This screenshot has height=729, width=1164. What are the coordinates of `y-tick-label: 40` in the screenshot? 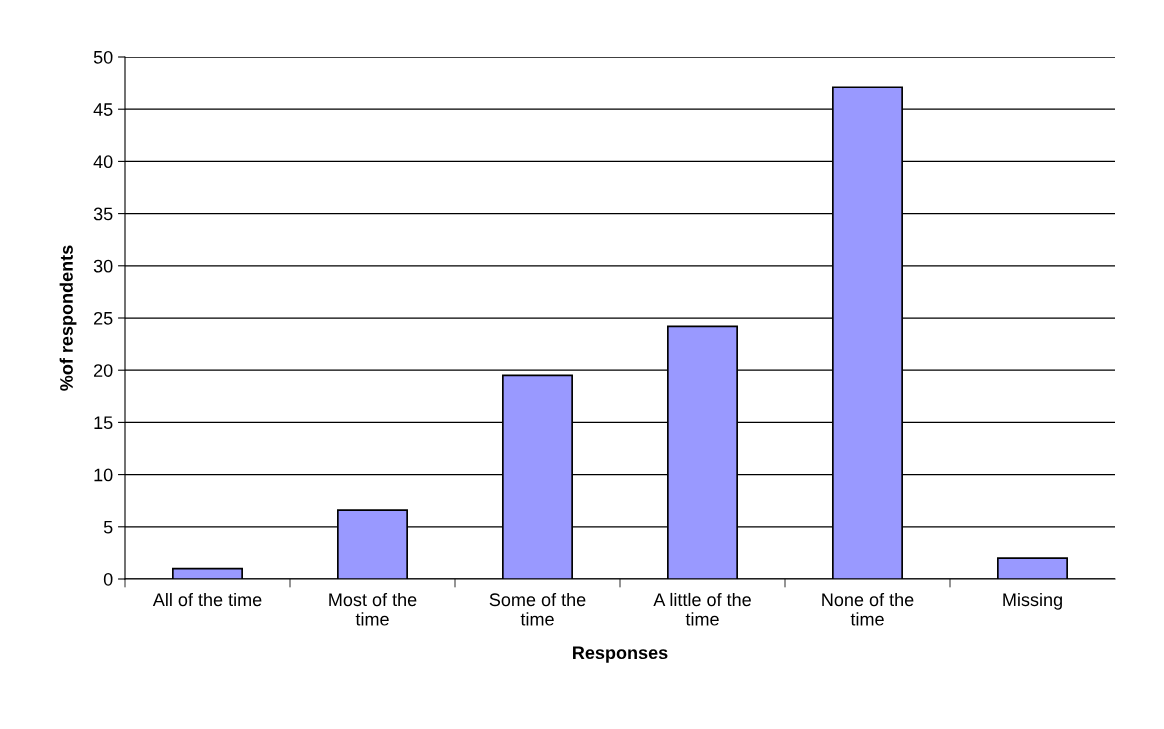 It's located at (103, 162).